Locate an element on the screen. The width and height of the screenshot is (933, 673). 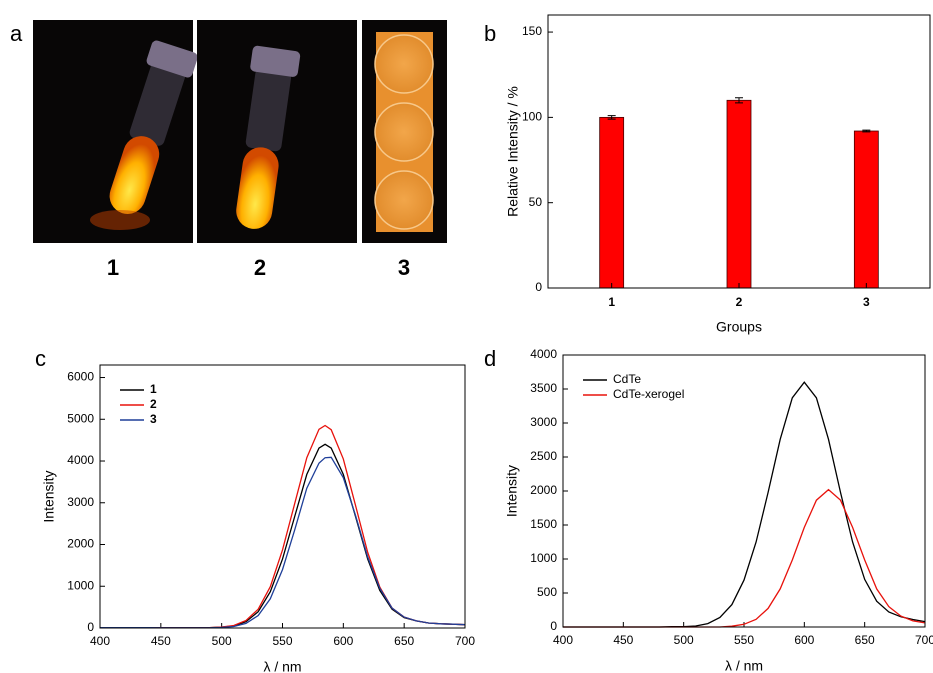
legend-label: CdTe is located at coordinates (627, 379).